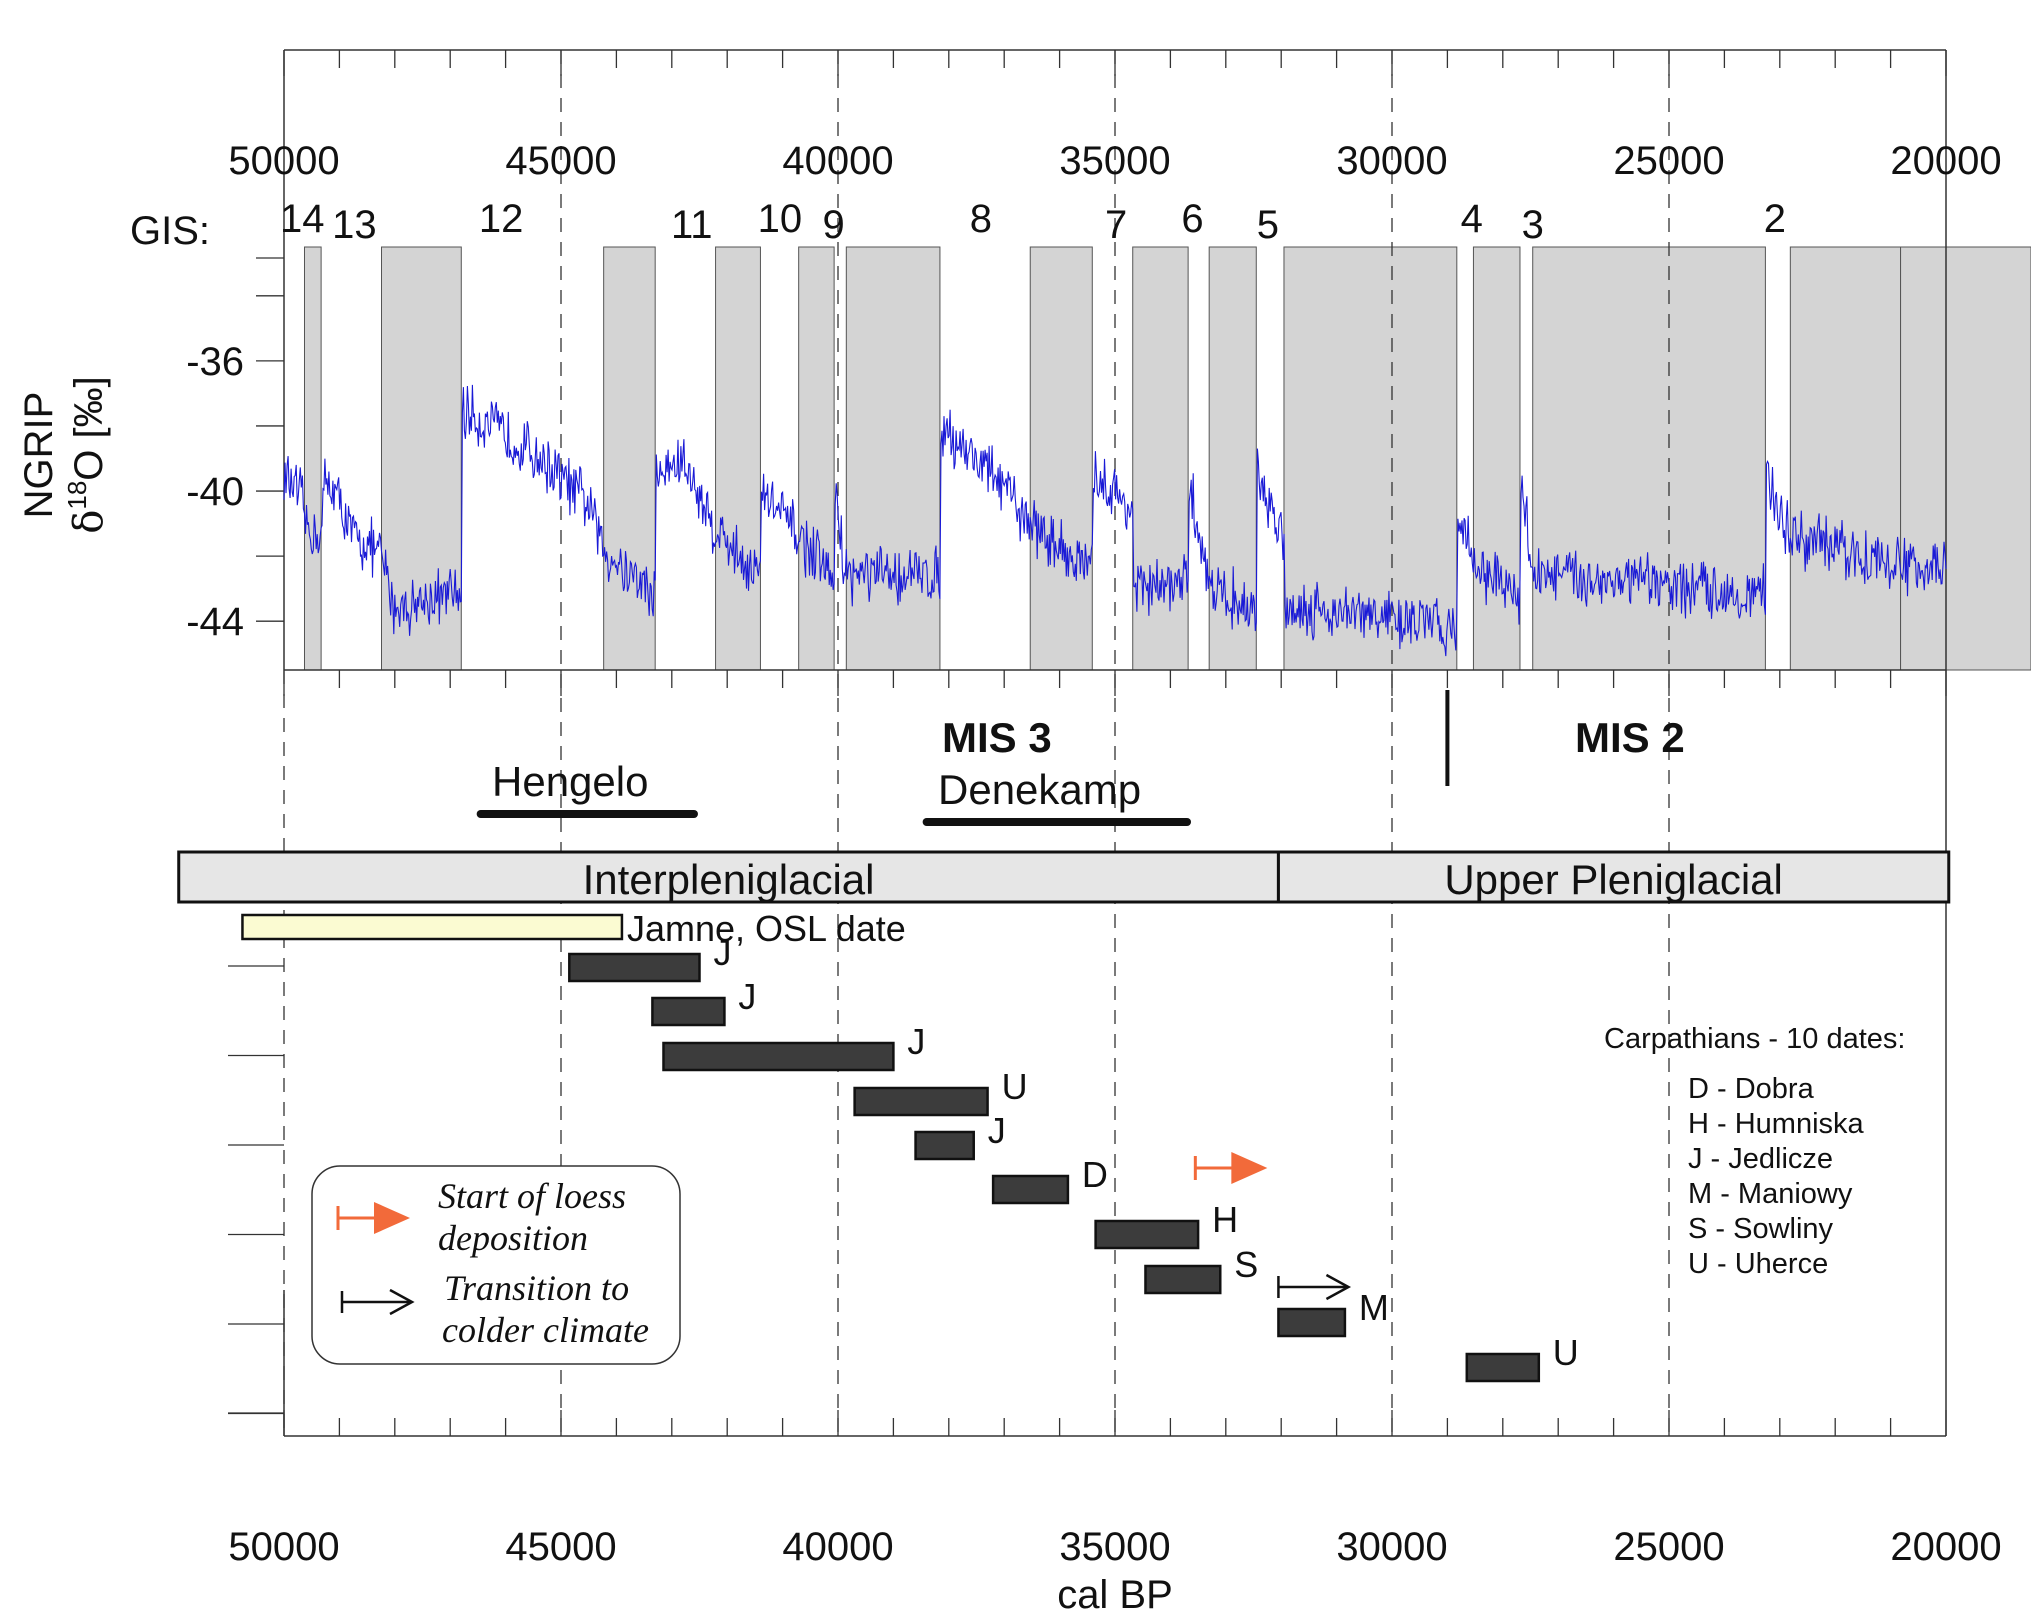 This screenshot has width=2031, height=1622. What do you see at coordinates (215, 622) in the screenshot?
I see `y-tick-label-2: -44` at bounding box center [215, 622].